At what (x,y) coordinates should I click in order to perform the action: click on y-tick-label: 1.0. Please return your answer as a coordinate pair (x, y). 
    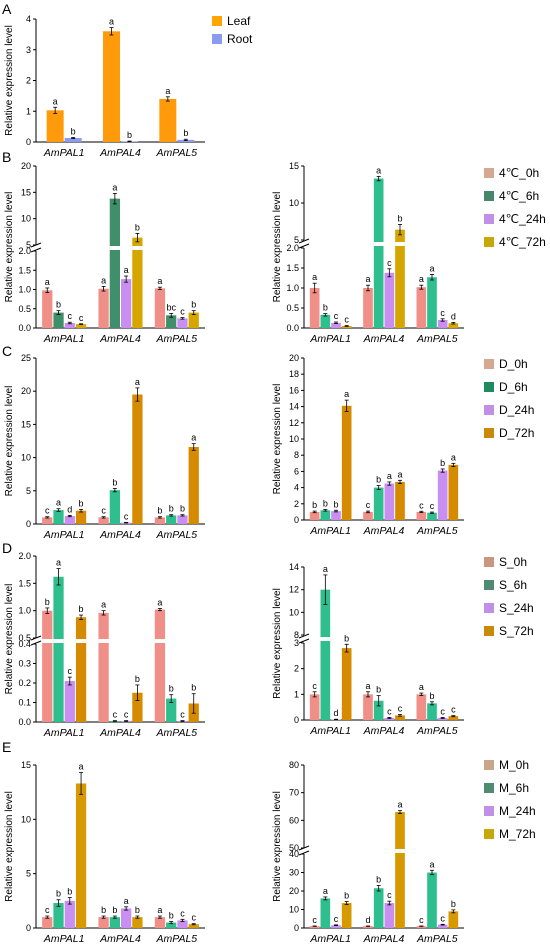
    Looking at the image, I should click on (24, 611).